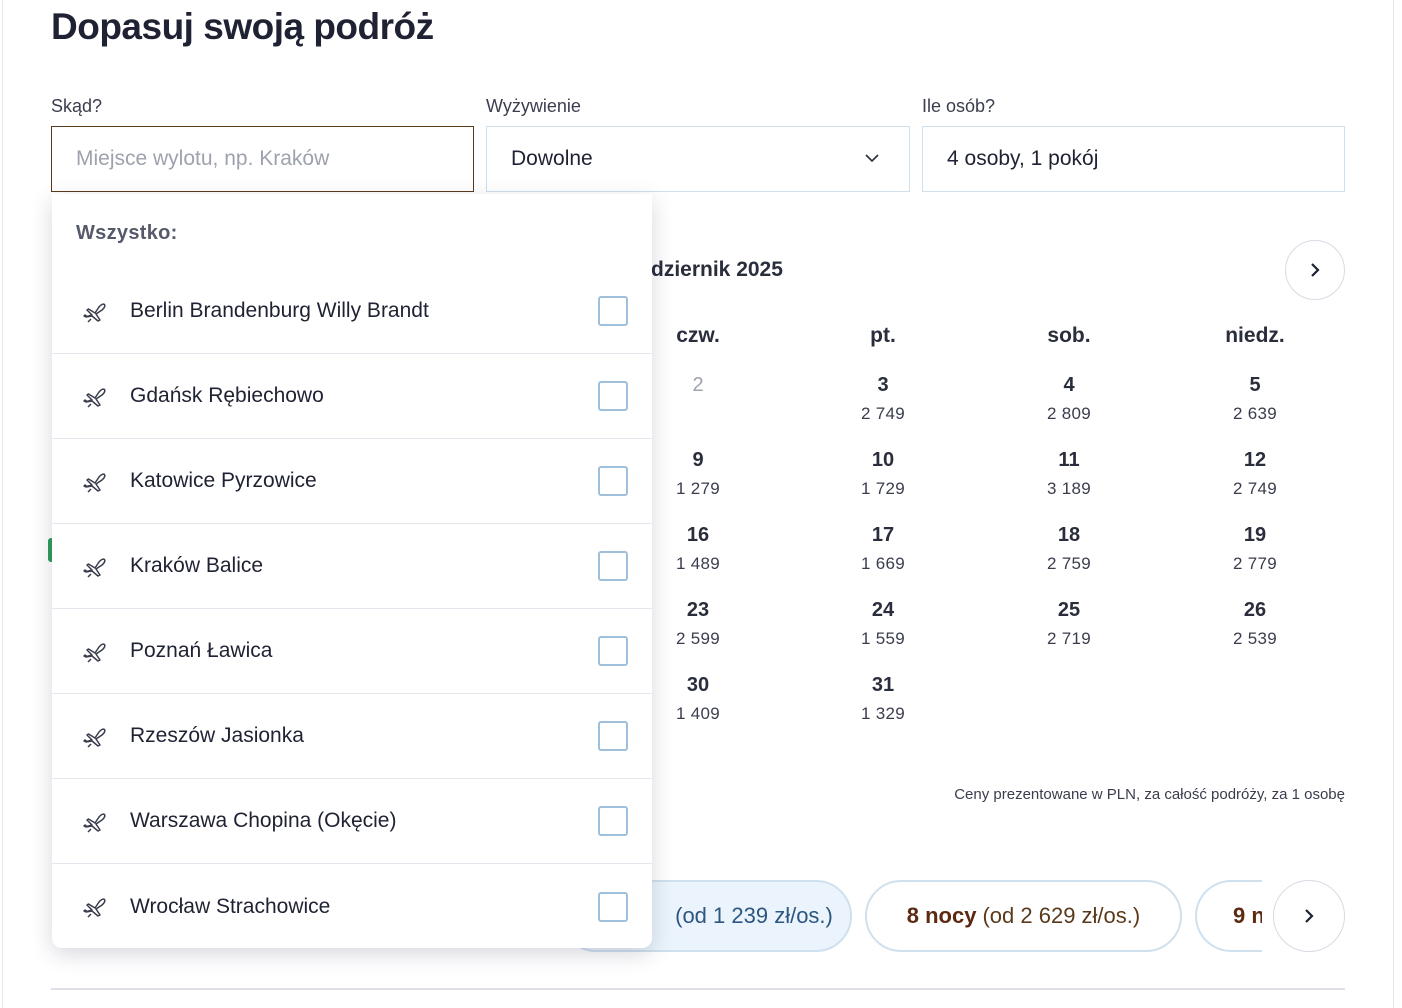 The image size is (1402, 1008). I want to click on airport-option: Berlin Brandenburg Willy Brandt, so click(352, 311).